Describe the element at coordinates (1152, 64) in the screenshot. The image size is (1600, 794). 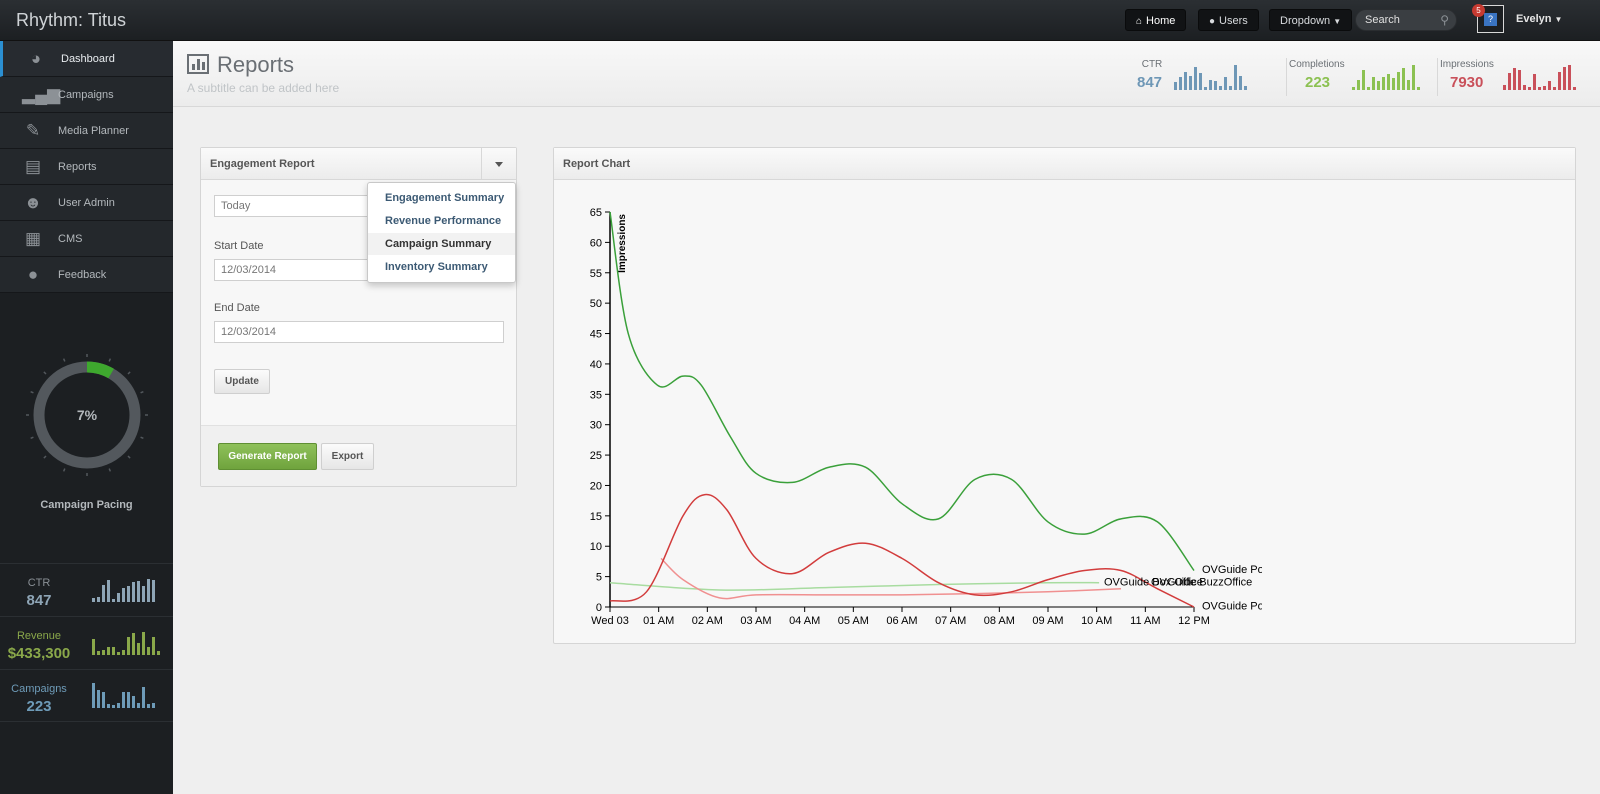
I see `stat-label: CTR` at that location.